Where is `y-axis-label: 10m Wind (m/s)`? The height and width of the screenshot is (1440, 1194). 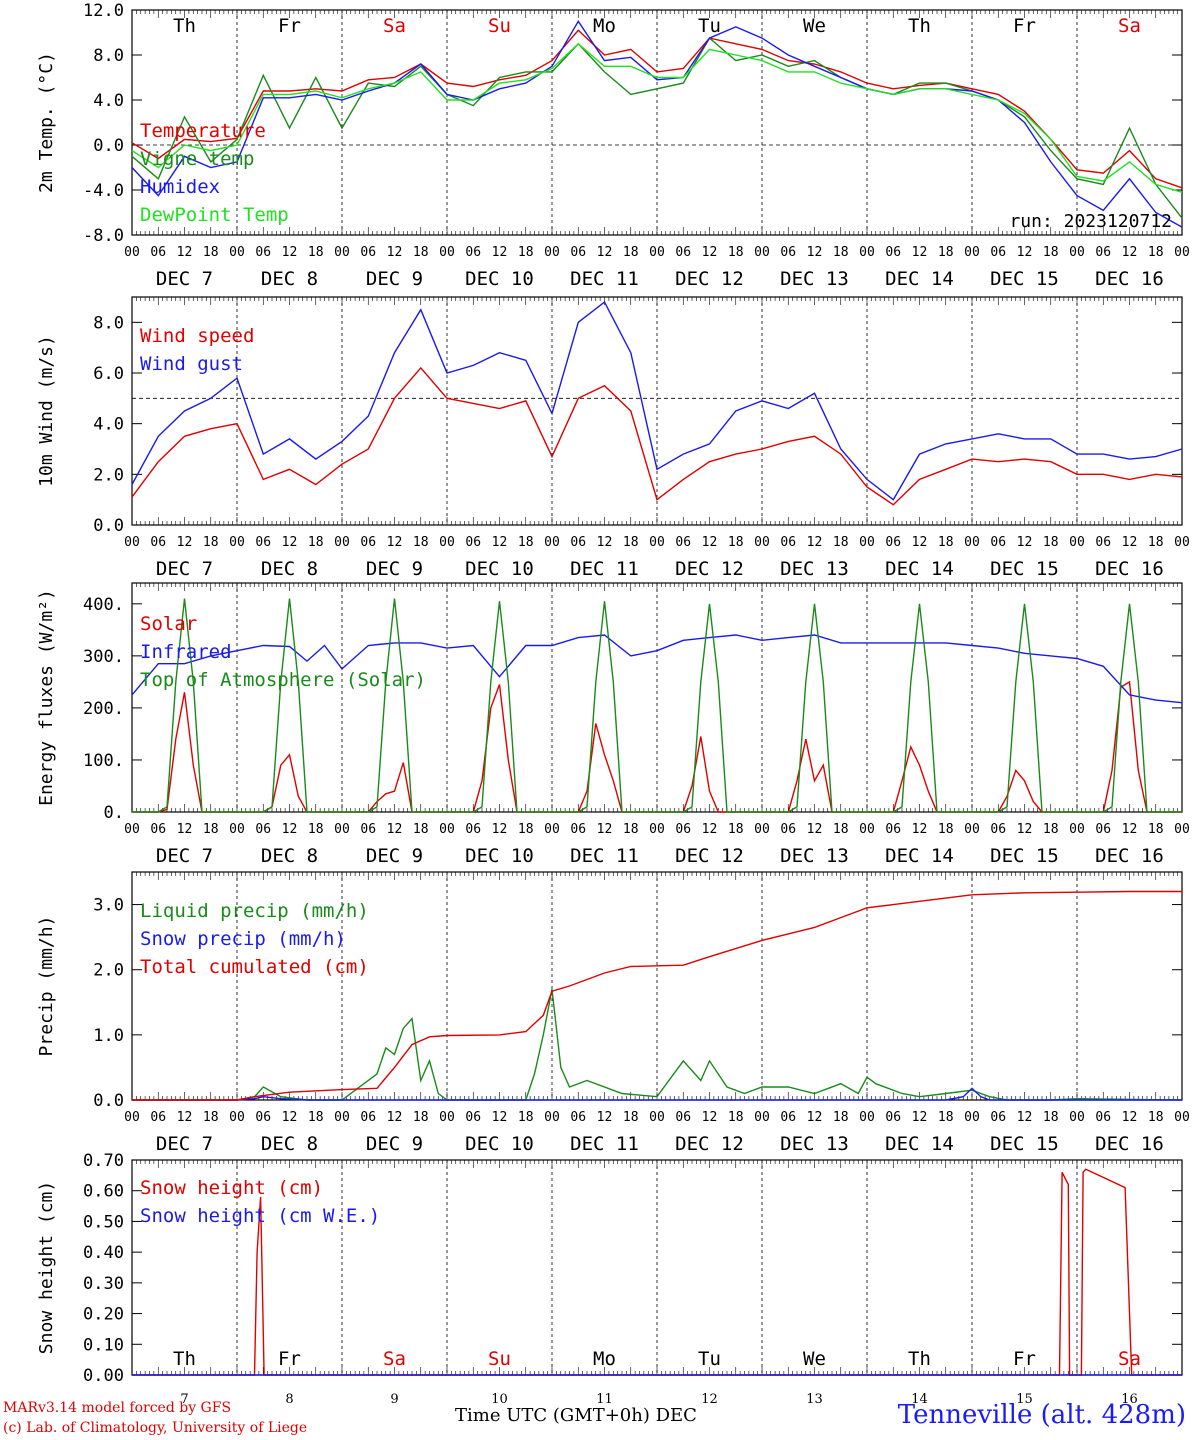
y-axis-label: 10m Wind (m/s) is located at coordinates (46, 411).